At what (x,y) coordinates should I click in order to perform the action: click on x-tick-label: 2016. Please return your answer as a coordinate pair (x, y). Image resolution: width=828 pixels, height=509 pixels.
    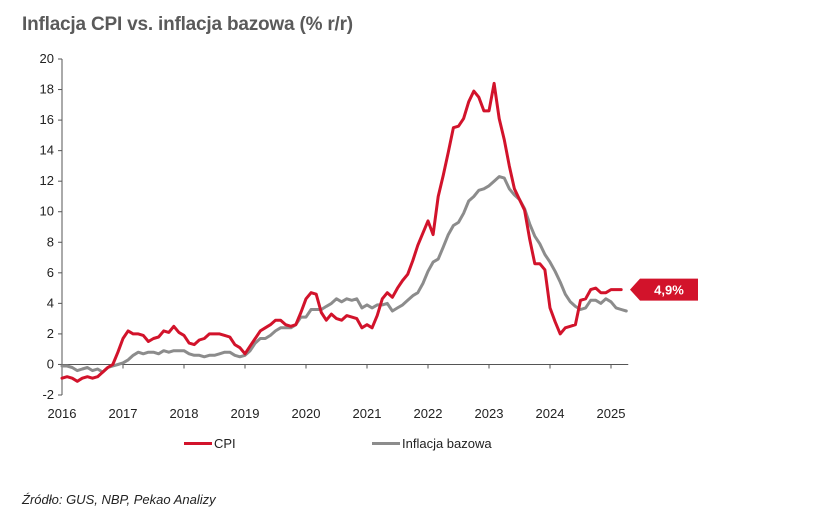
    Looking at the image, I should click on (62, 413).